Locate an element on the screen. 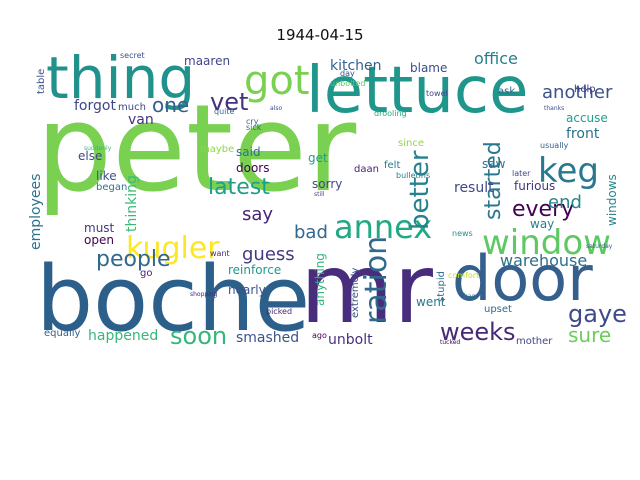  word-want: want is located at coordinates (220, 253).